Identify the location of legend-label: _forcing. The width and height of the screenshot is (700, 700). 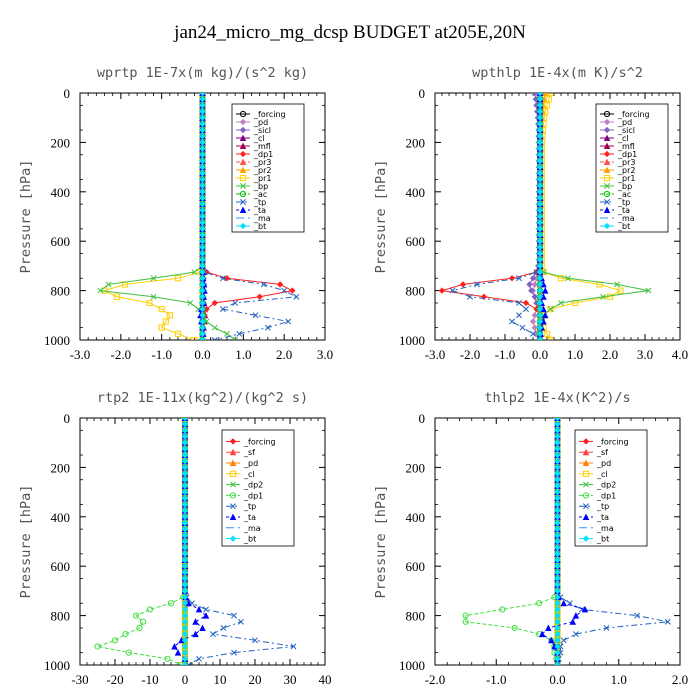
(612, 441).